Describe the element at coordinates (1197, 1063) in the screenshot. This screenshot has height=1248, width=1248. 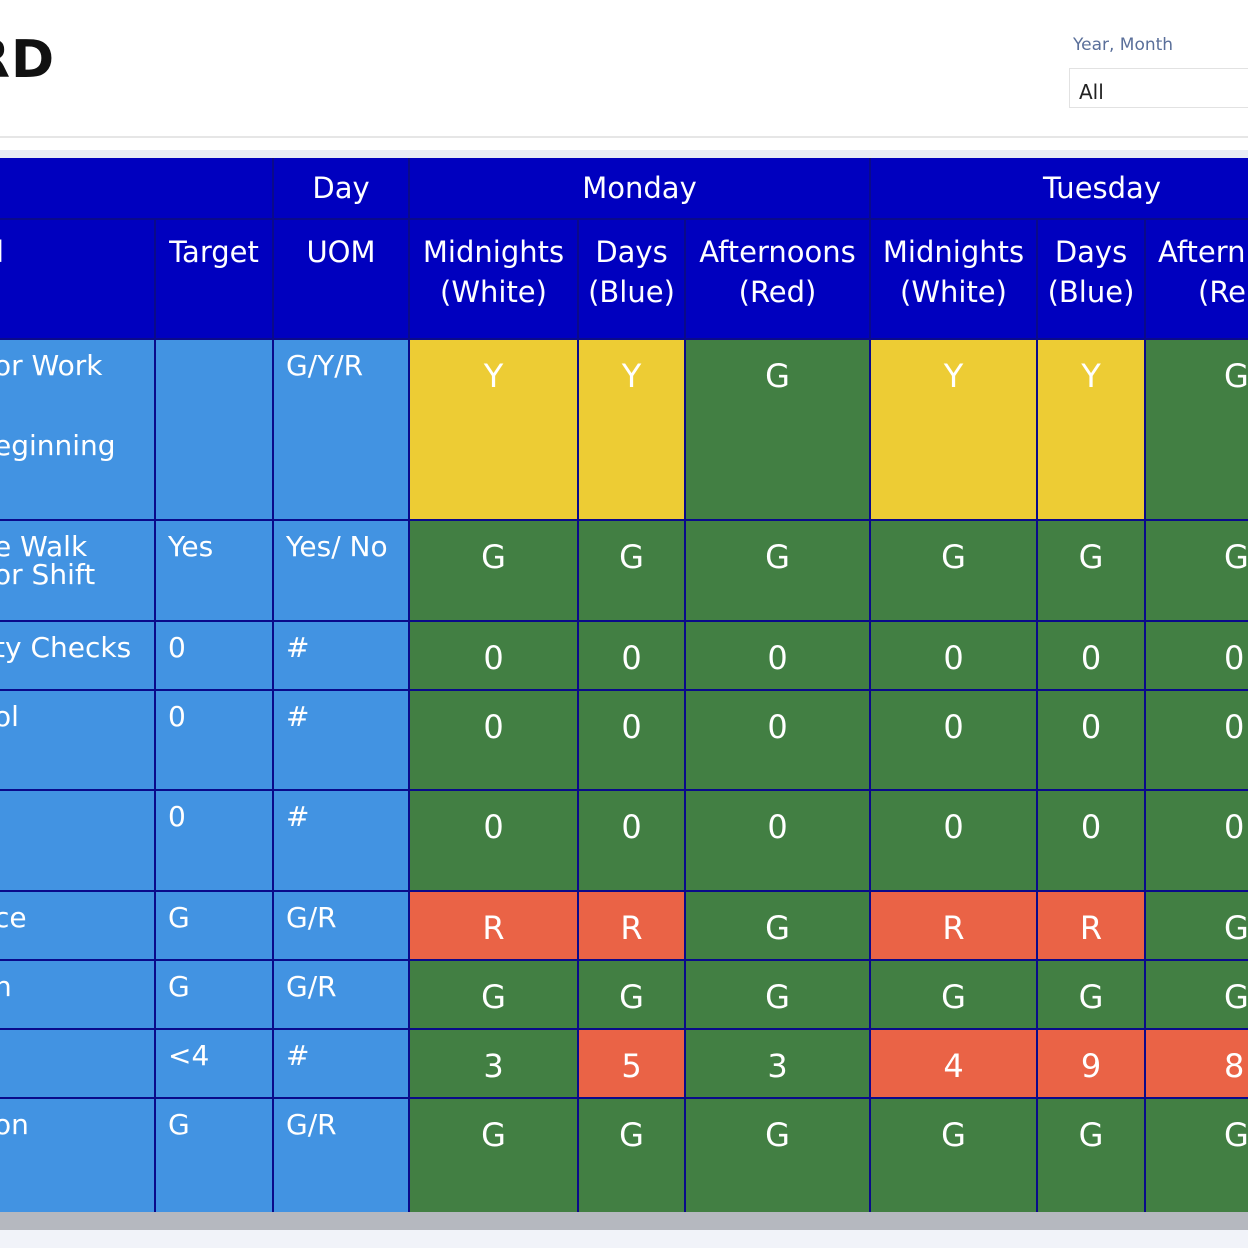
I see `status-cell: 8` at that location.